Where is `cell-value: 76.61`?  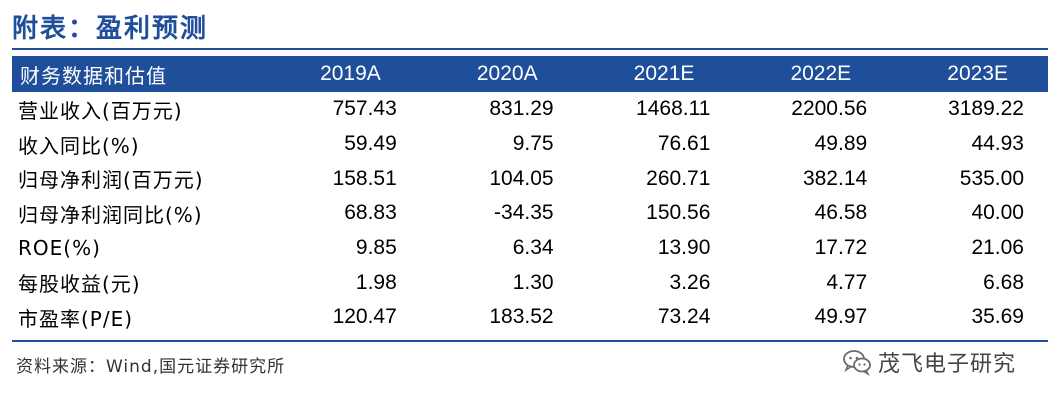 cell-value: 76.61 is located at coordinates (684, 144).